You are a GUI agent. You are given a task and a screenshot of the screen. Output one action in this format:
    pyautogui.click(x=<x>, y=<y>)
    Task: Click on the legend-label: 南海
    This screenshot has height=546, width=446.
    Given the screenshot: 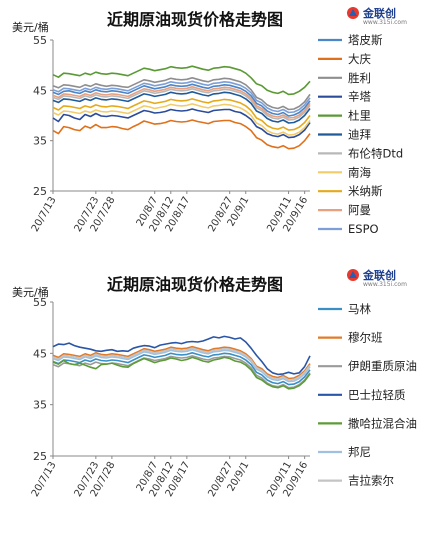 What is the action you would take?
    pyautogui.click(x=359, y=172)
    